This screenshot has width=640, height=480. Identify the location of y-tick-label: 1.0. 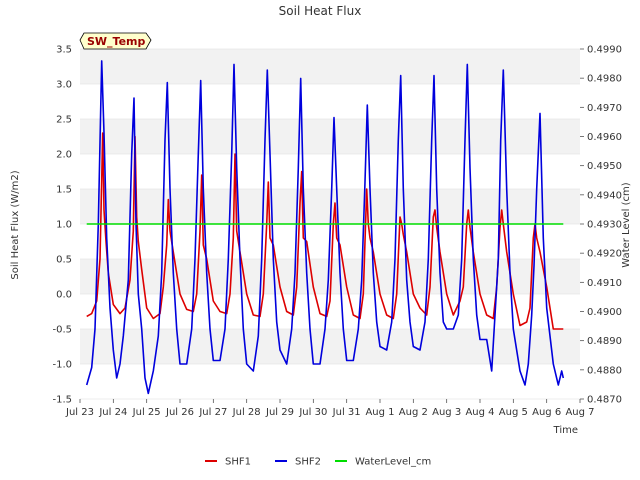
(64, 225).